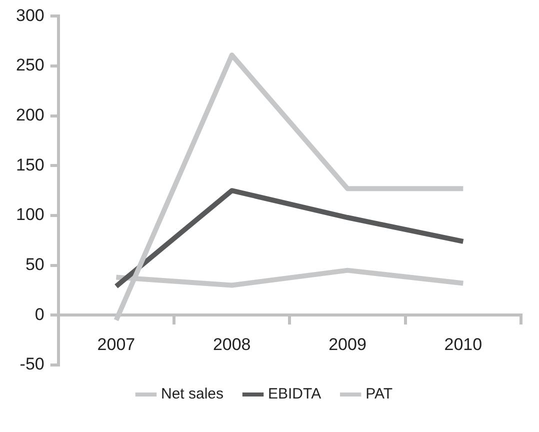  Describe the element at coordinates (32, 364) in the screenshot. I see `y-tick-label: -50` at that location.